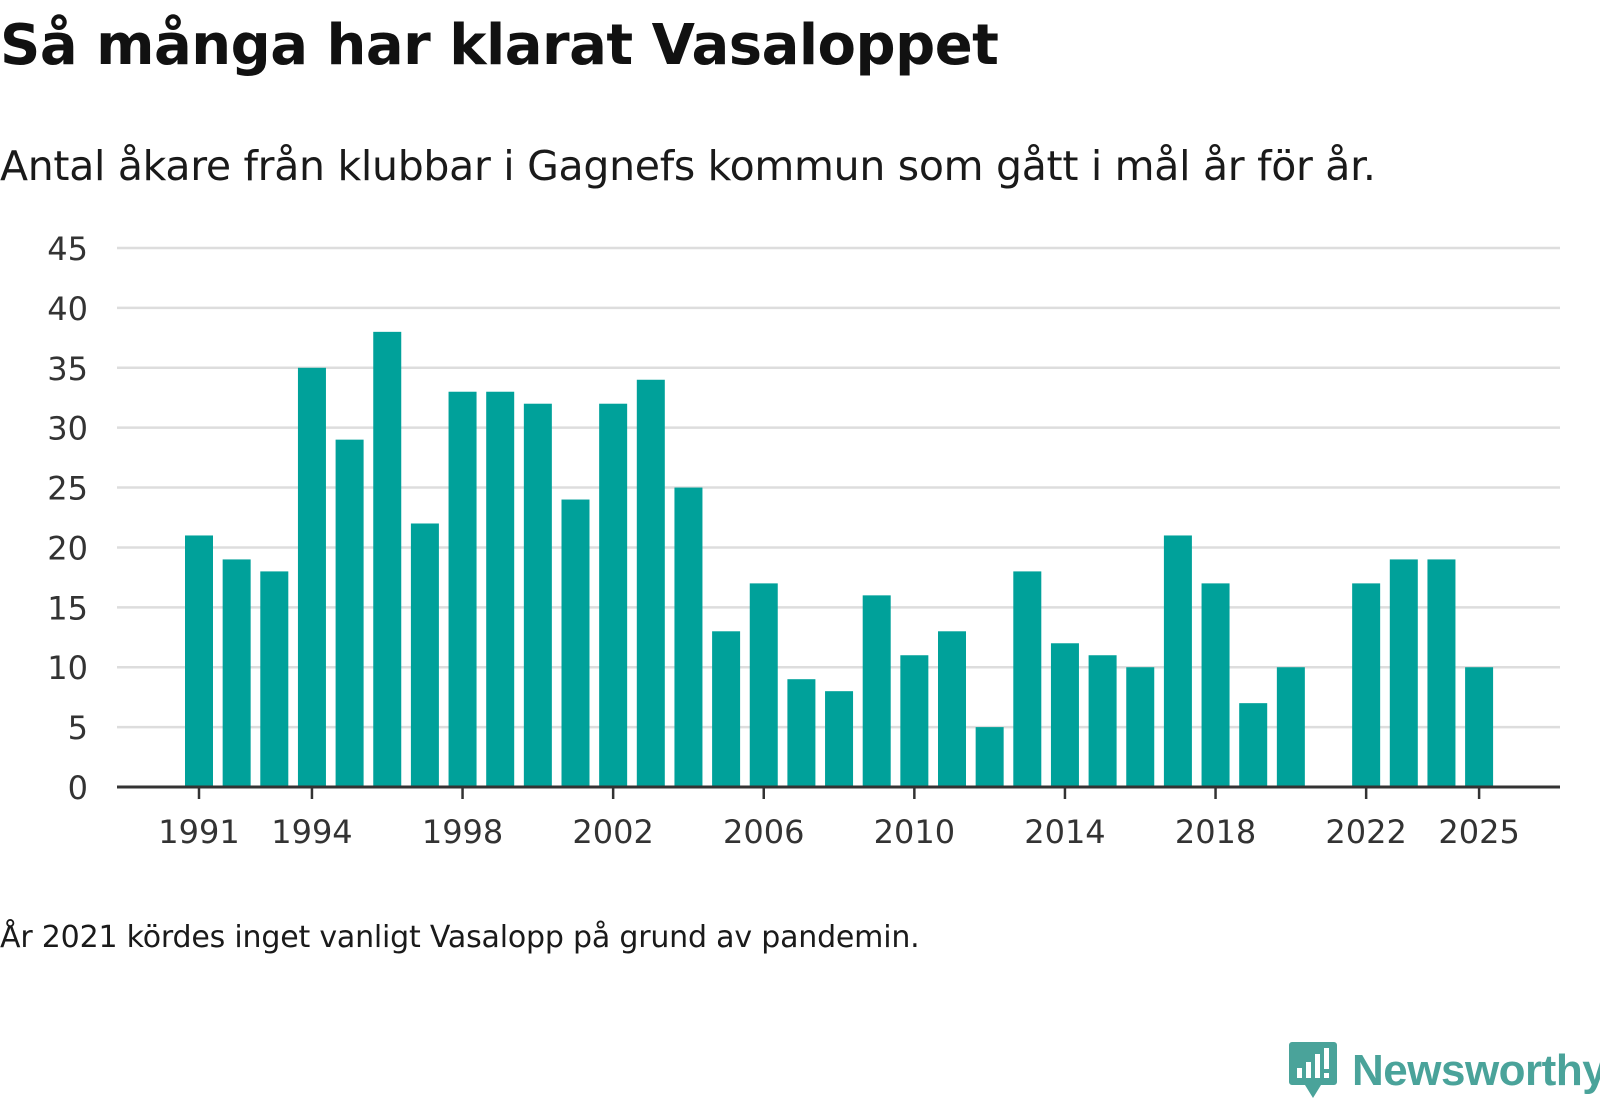 The width and height of the screenshot is (1600, 1102). I want to click on bar-2000, so click(537, 595).